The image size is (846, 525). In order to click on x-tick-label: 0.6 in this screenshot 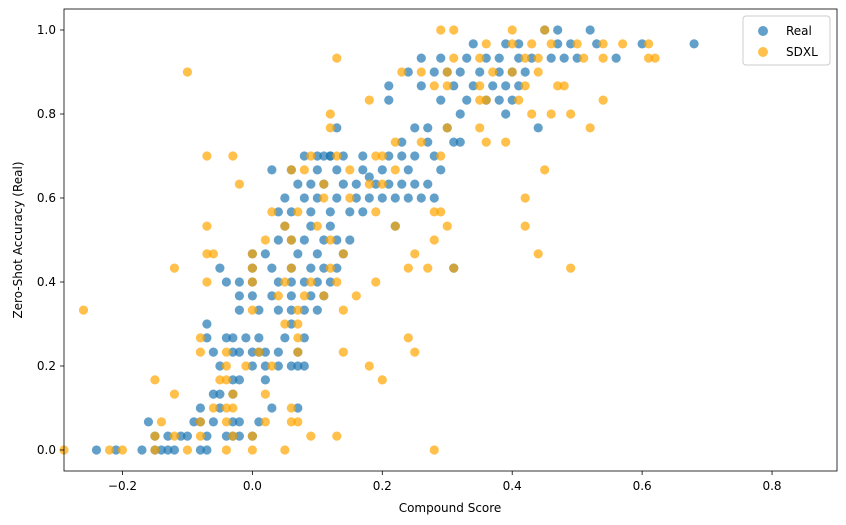, I will do `click(642, 486)`.